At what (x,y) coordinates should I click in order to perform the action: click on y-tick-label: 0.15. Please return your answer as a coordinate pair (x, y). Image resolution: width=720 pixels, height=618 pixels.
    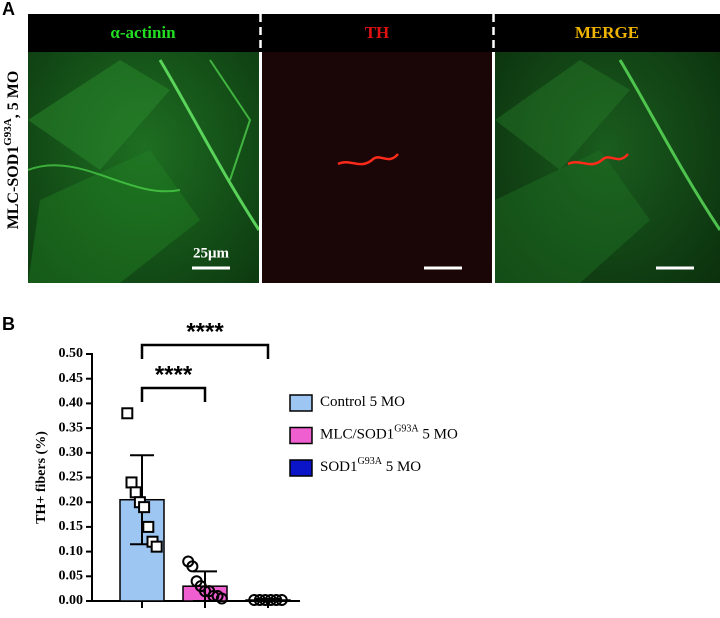
    Looking at the image, I should click on (71, 526).